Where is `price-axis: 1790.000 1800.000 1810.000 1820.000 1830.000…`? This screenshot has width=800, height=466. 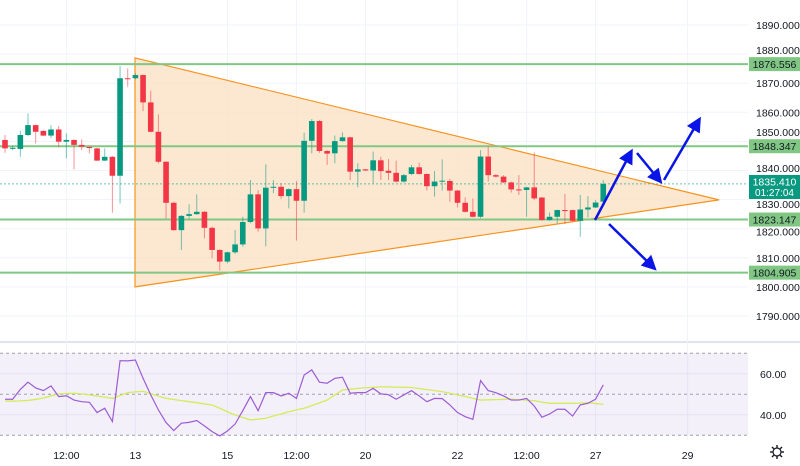 price-axis: 1790.000 1800.000 1810.000 1820.000 1830.000… is located at coordinates (778, 221).